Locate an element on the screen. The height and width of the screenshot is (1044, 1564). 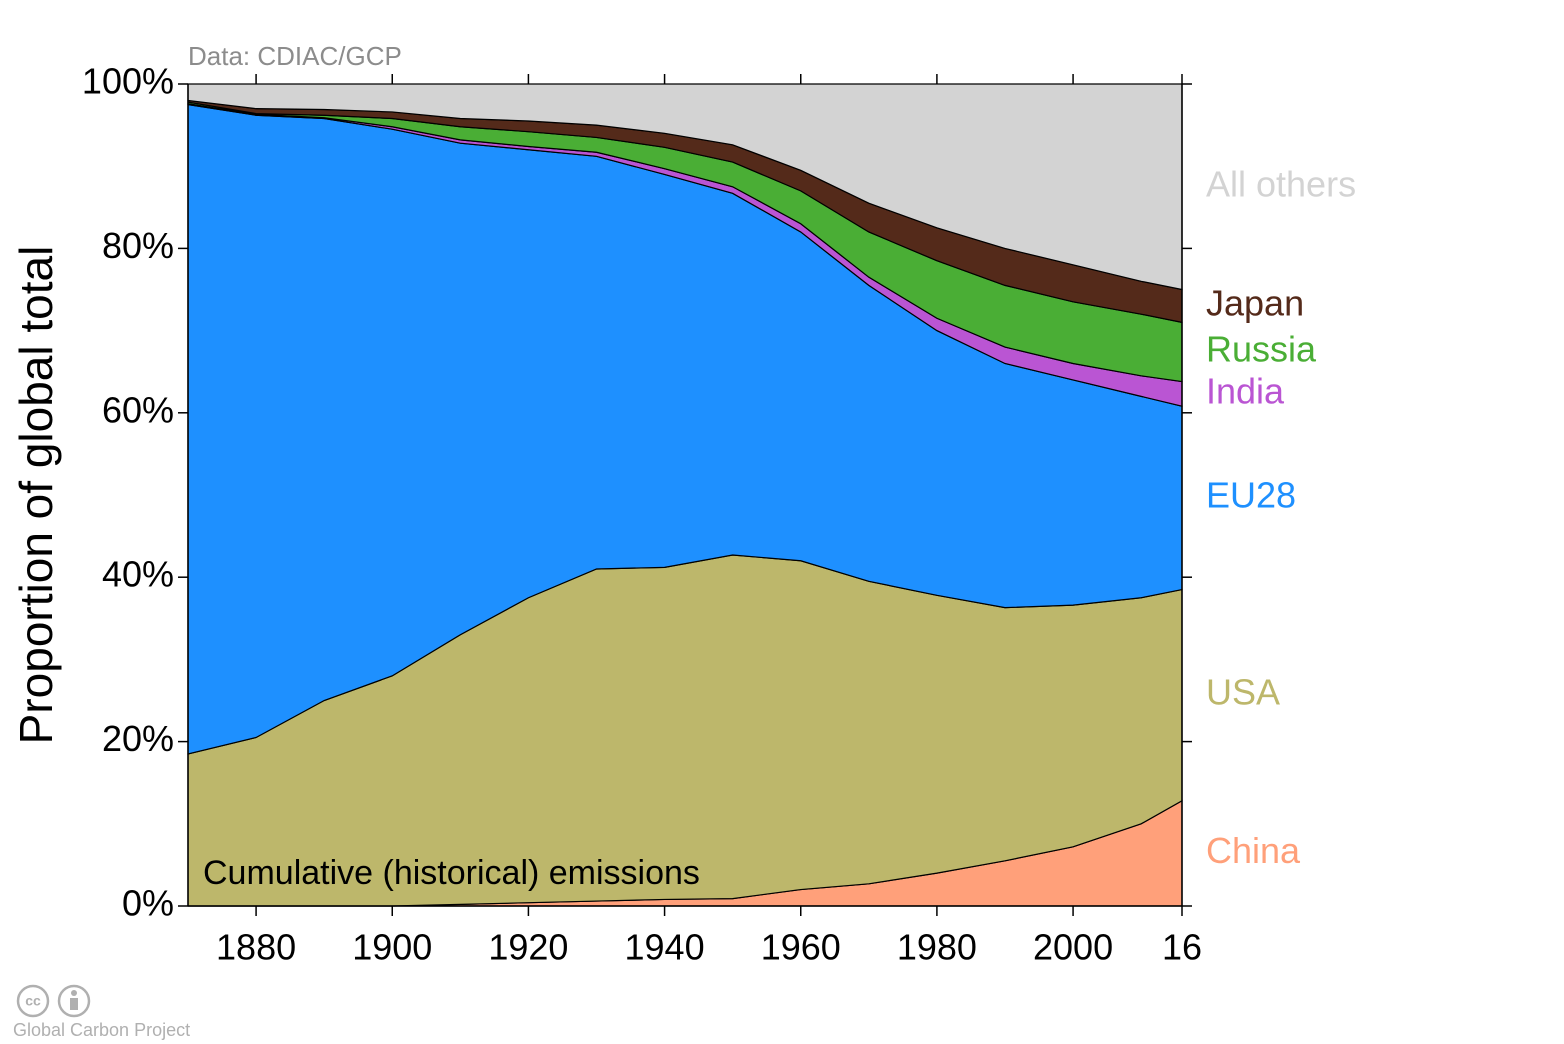
cc-icons: cc is located at coordinates (53, 1001).